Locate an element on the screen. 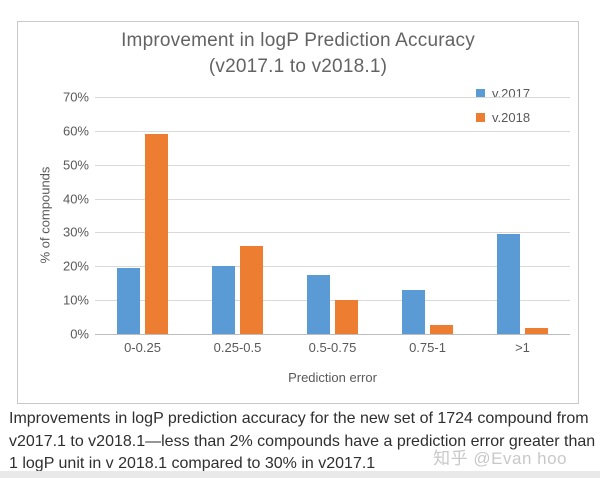 The height and width of the screenshot is (478, 600). legend-item: v.2017 is located at coordinates (503, 93).